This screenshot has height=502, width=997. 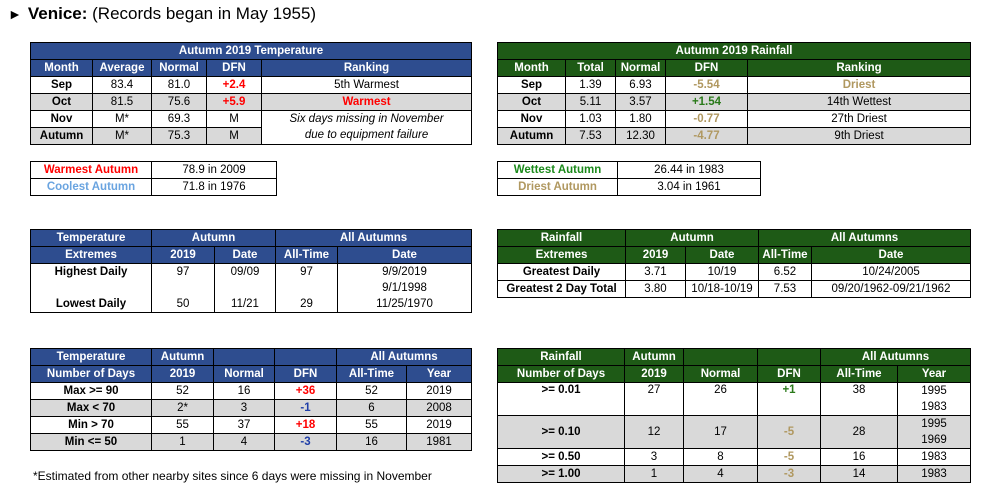 What do you see at coordinates (91, 442) in the screenshot?
I see `row-label: Min <= 50` at bounding box center [91, 442].